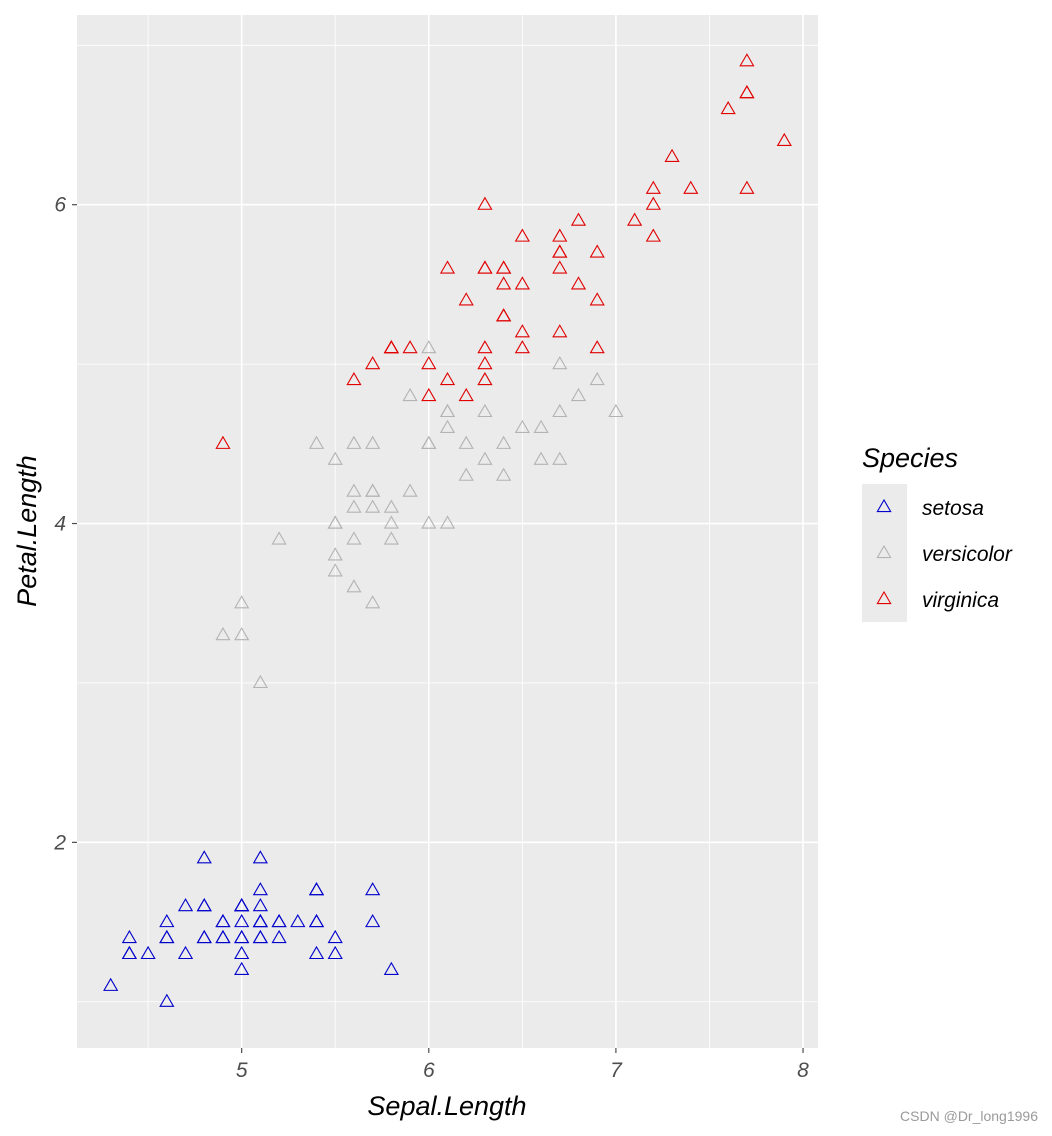 Image resolution: width=1052 pixels, height=1136 pixels. I want to click on legend: Species setosa versicolor virginica, so click(937, 532).